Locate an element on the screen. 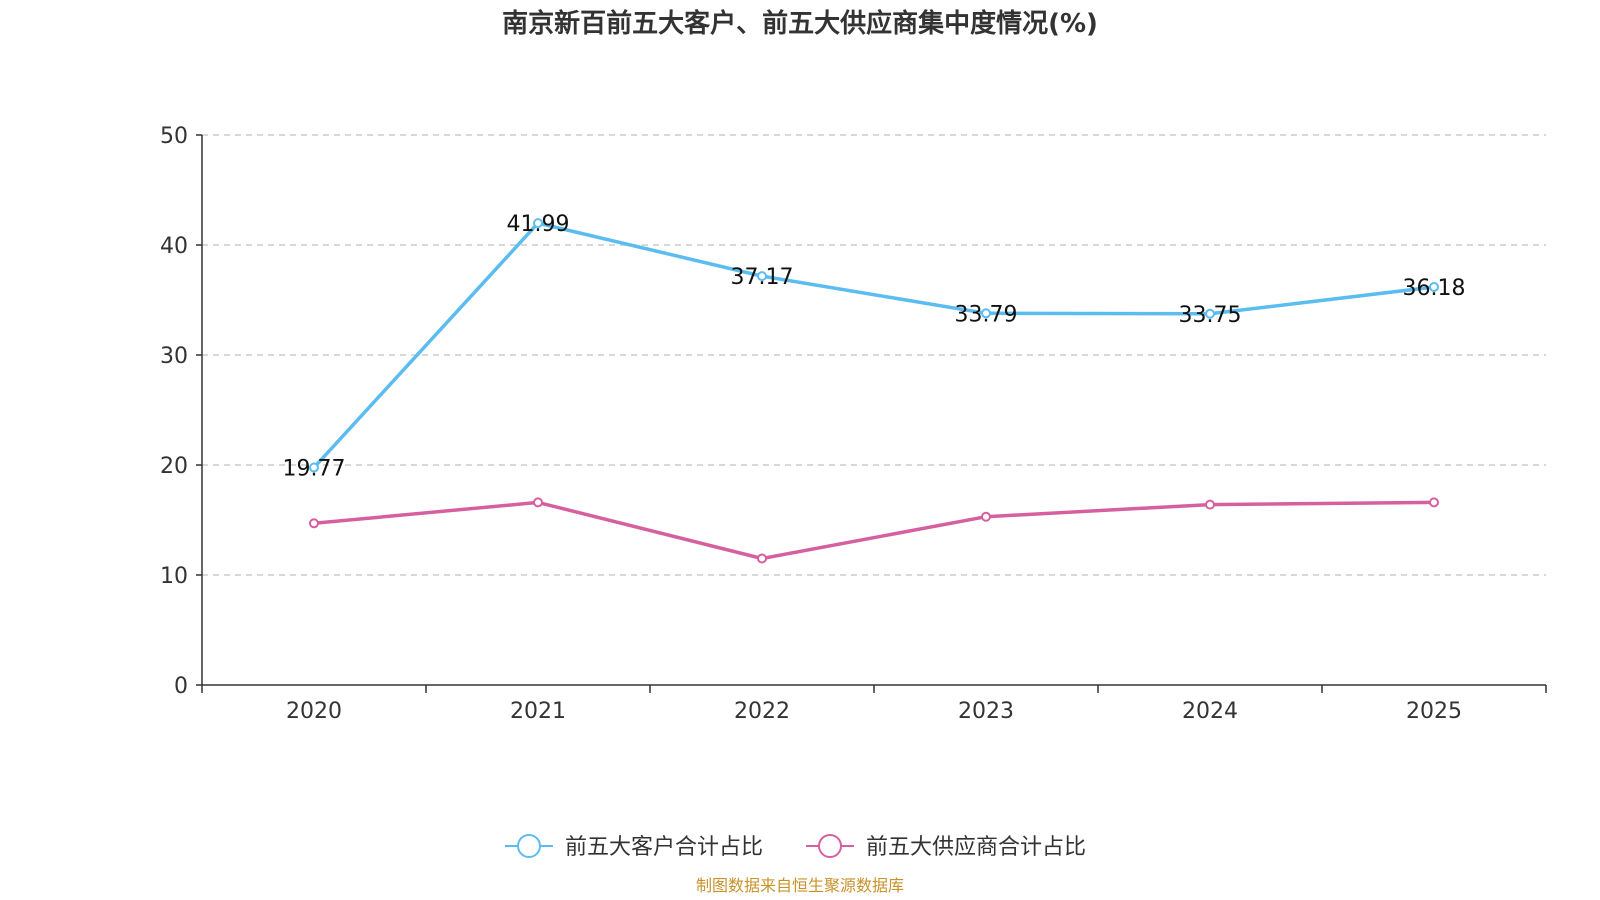 The image size is (1600, 900). legend-item-1: 前五大客户合计占比 is located at coordinates (634, 847).